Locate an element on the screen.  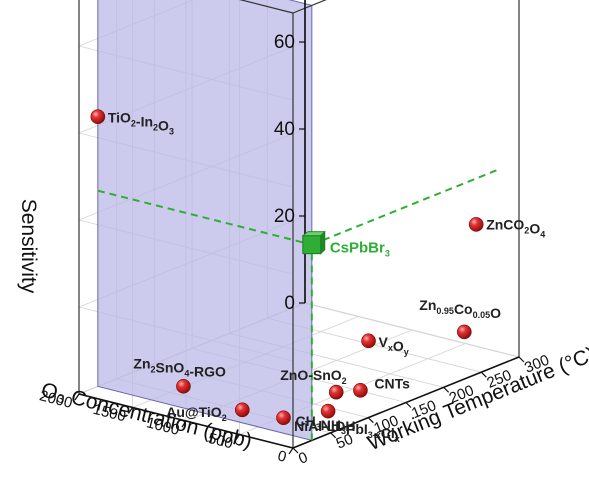
data-point-zno-sno2 is located at coordinates (336, 392).